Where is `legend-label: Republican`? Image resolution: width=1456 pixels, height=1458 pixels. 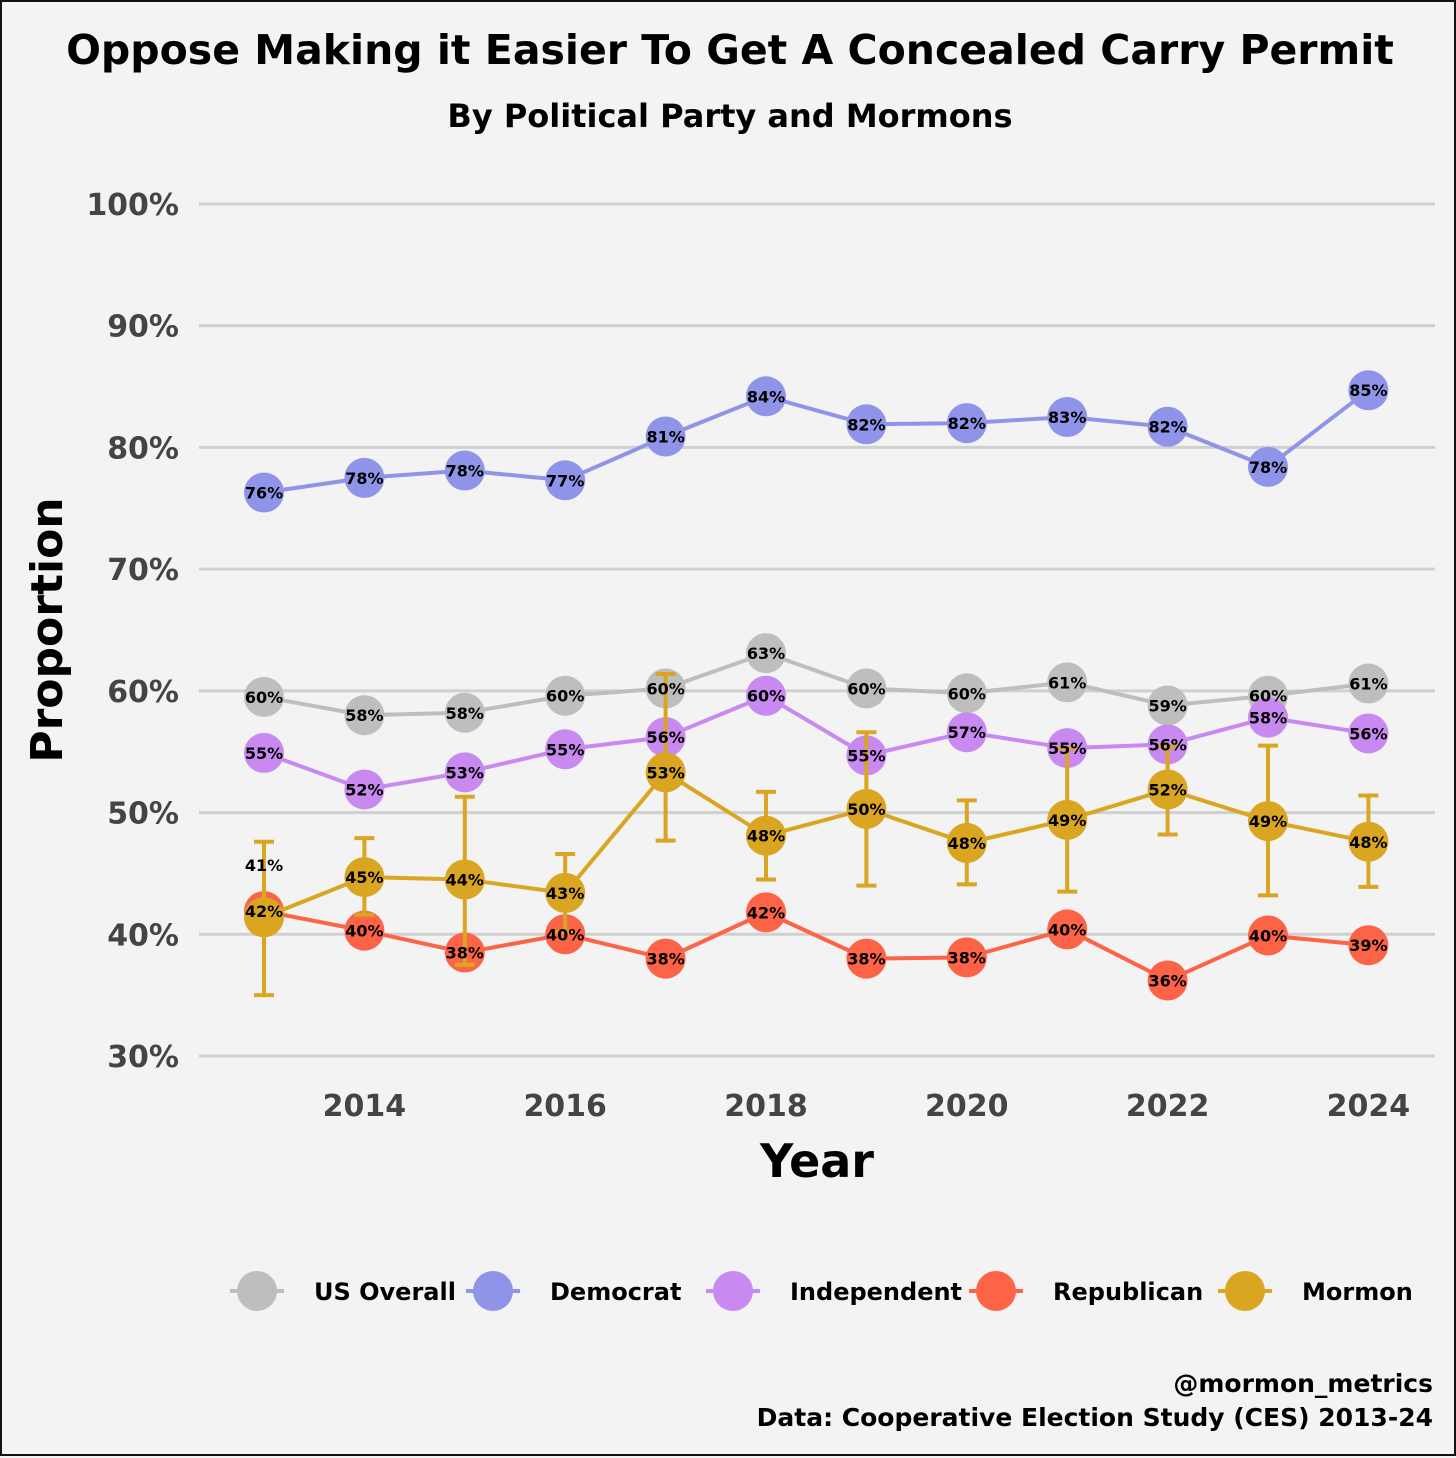 legend-label: Republican is located at coordinates (1128, 1292).